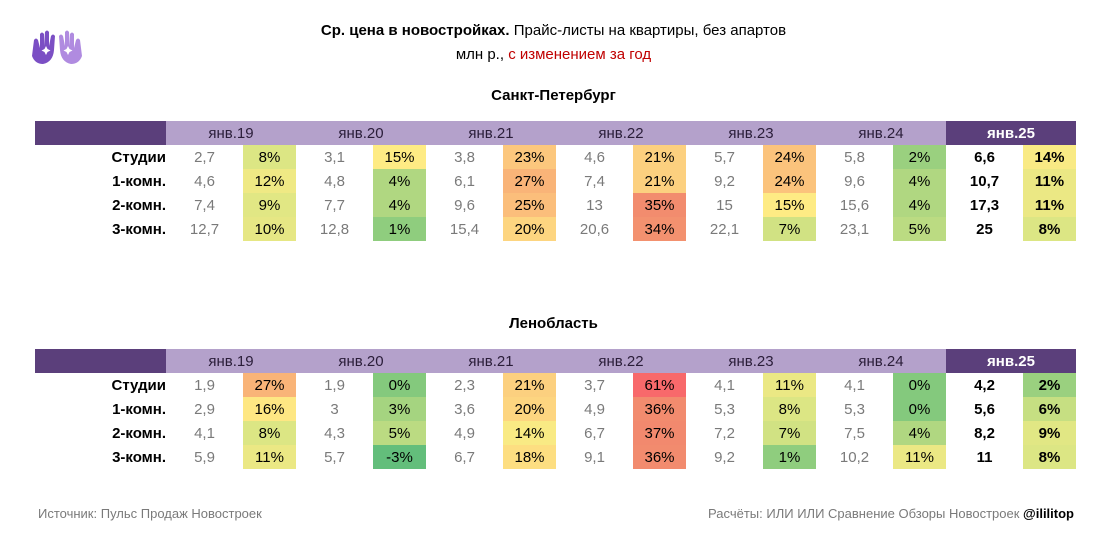 The width and height of the screenshot is (1107, 556). I want to click on price-cell: 5,8, so click(854, 157).